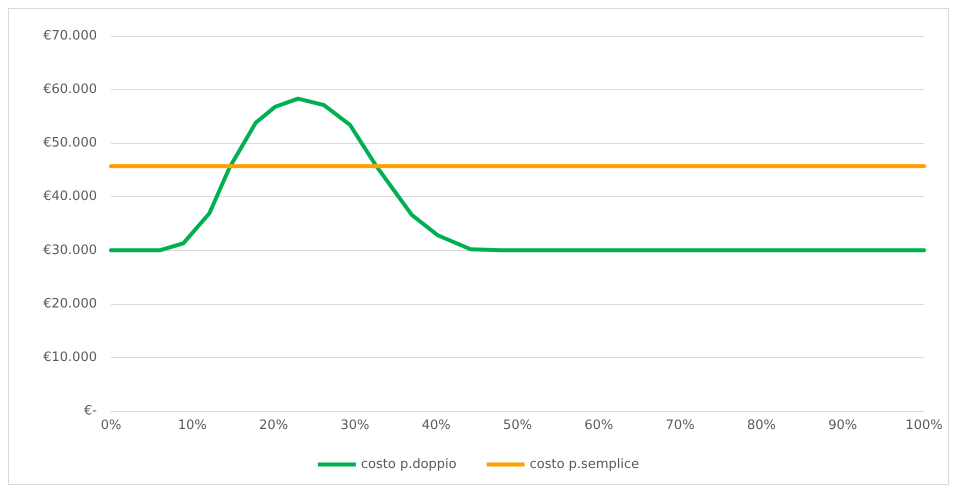  What do you see at coordinates (680, 425) in the screenshot?
I see `x-tick-label: 70%` at bounding box center [680, 425].